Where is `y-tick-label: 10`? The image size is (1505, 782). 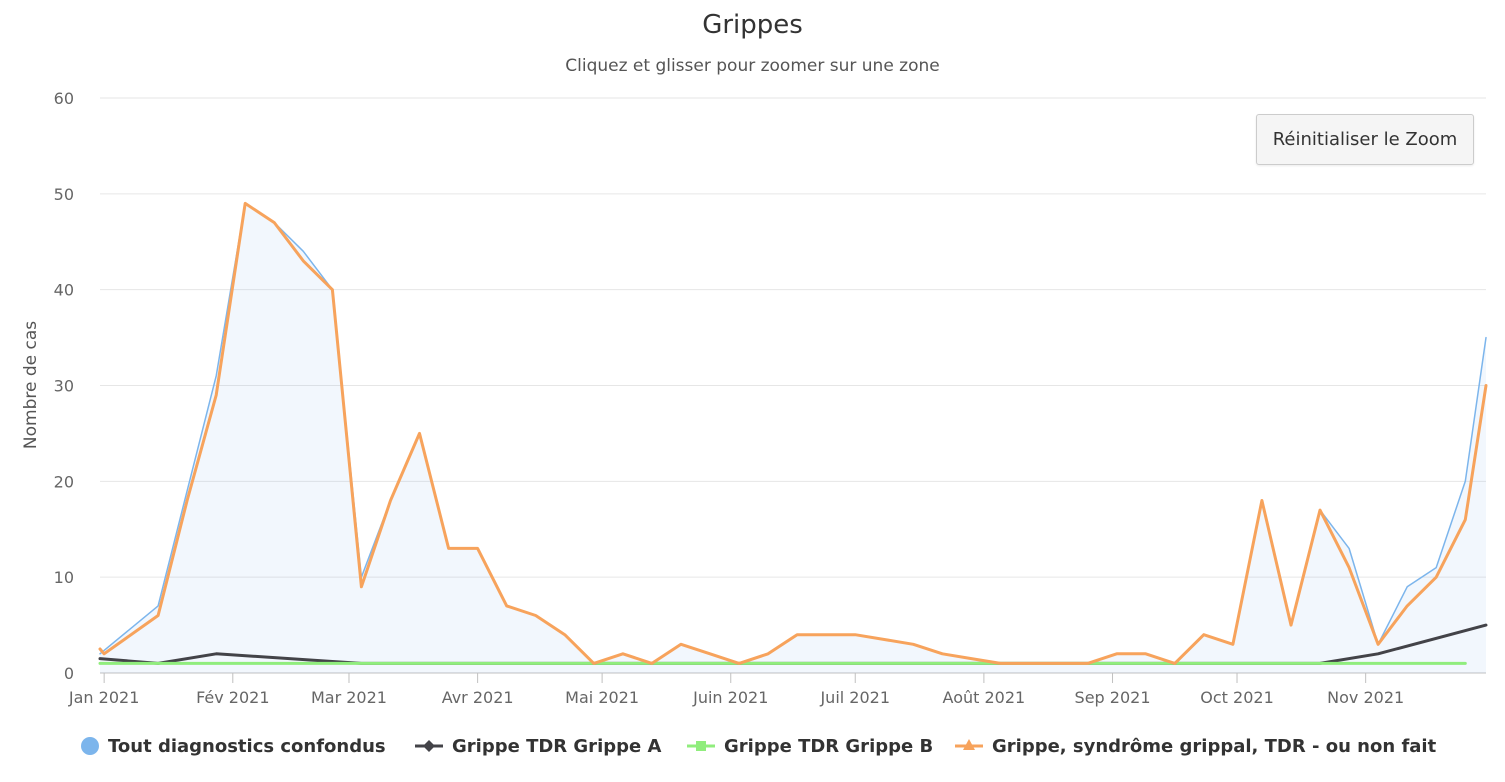 y-tick-label: 10 is located at coordinates (64, 577).